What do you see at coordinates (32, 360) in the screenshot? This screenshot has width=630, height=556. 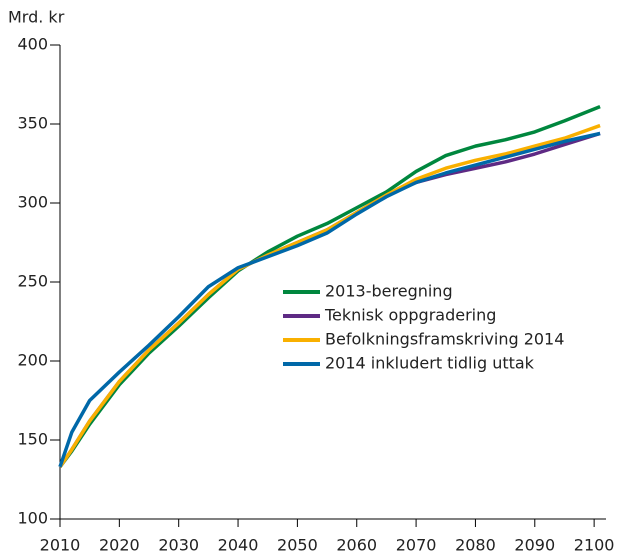 I see `y-tick-label: 200` at bounding box center [32, 360].